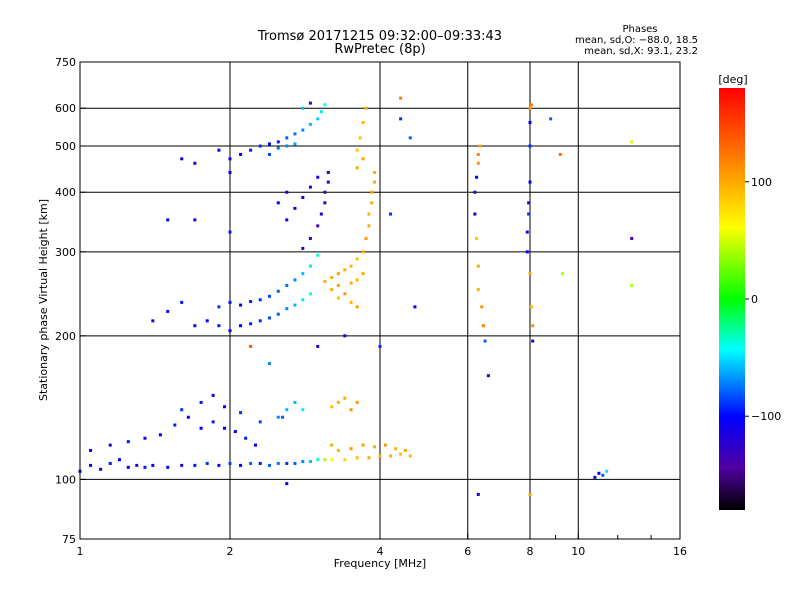 The width and height of the screenshot is (800, 604). Describe the element at coordinates (732, 299) in the screenshot. I see `phase-colorbar` at that location.